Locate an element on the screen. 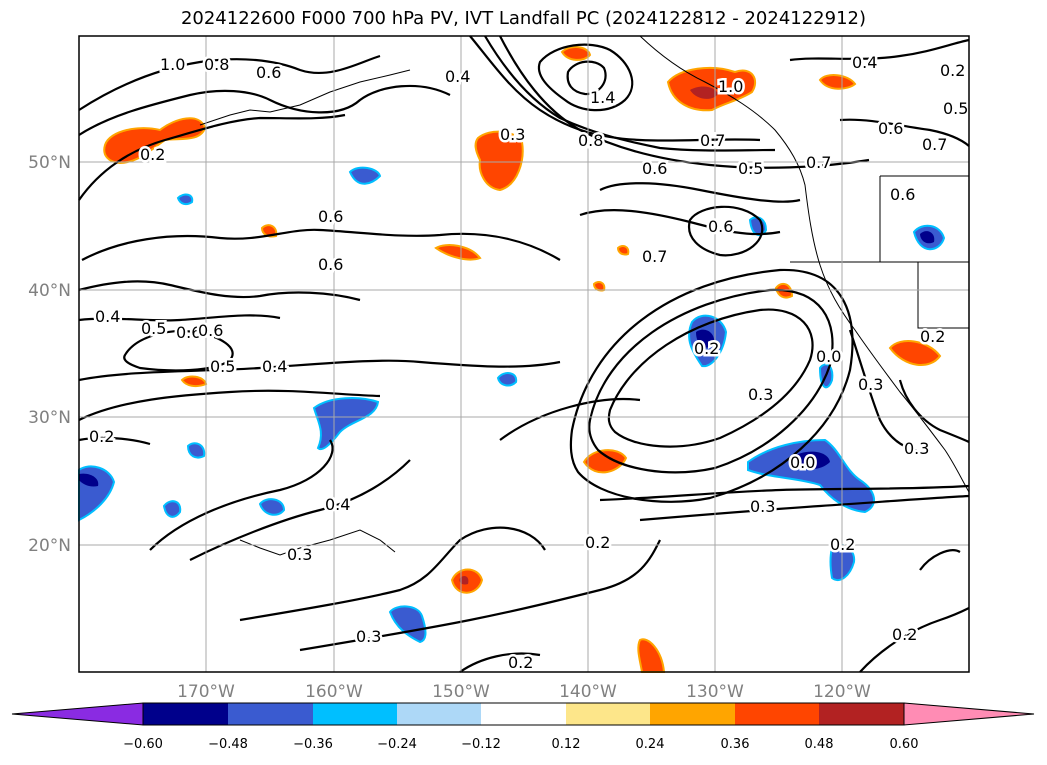 The height and width of the screenshot is (765, 1047). colorbar-outline is located at coordinates (523, 714).